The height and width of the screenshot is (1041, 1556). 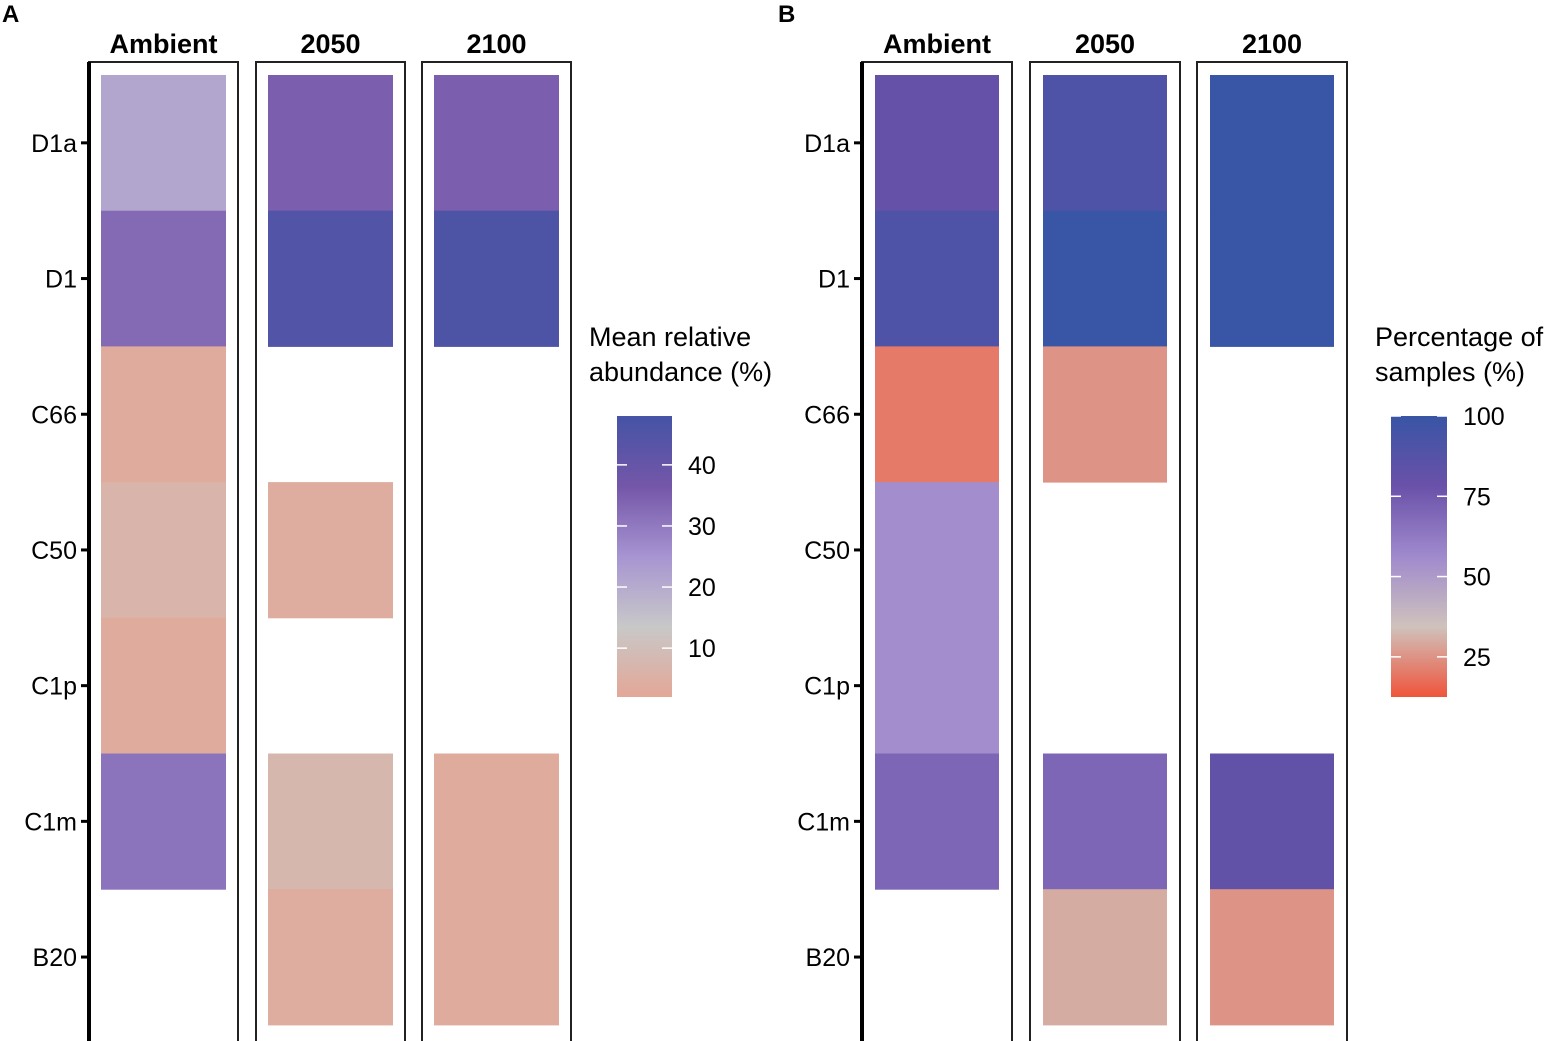 What do you see at coordinates (702, 649) in the screenshot?
I see `legend-tick-label-10: 10` at bounding box center [702, 649].